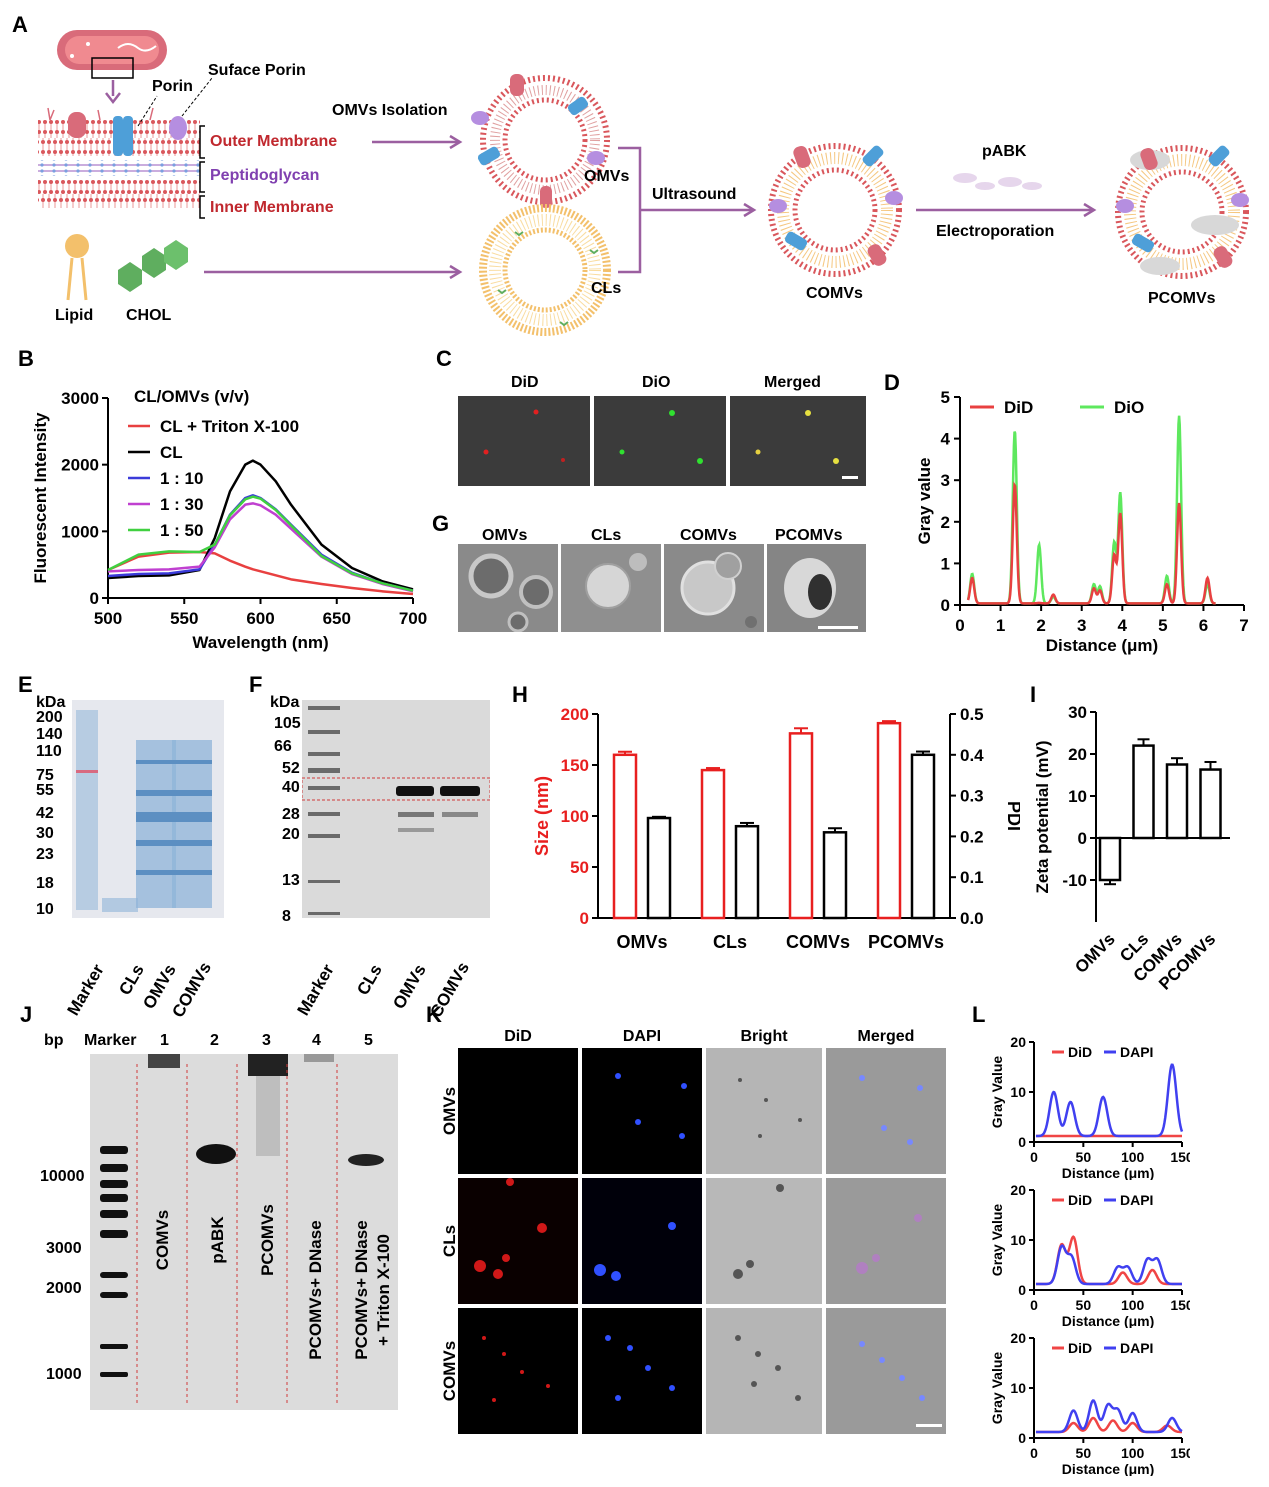 This screenshot has height=1487, width=1269. What do you see at coordinates (164, 1040) in the screenshot?
I see `gel-j-lane-number: 1` at bounding box center [164, 1040].